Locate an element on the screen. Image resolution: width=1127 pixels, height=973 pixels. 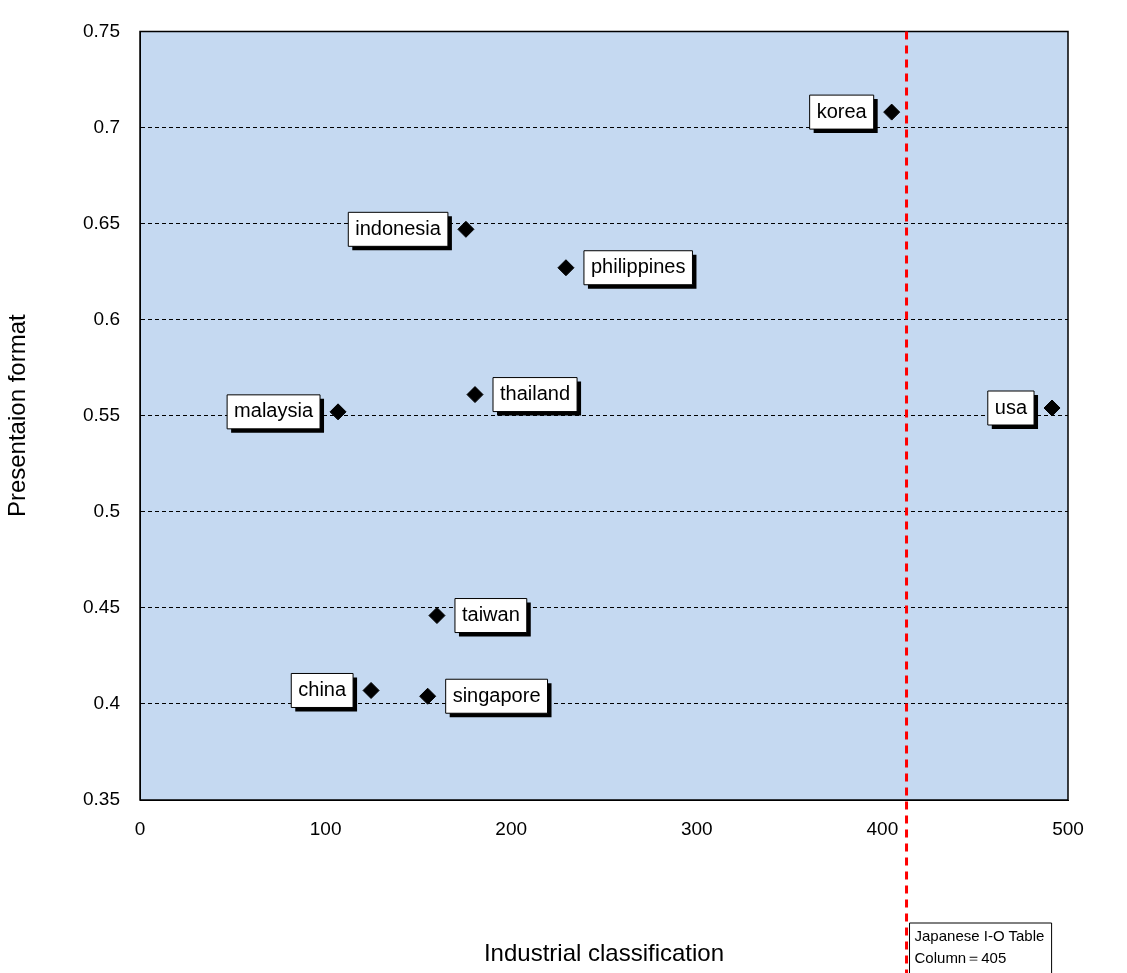
y-axis-title: Presentaion format is located at coordinates (17, 415).